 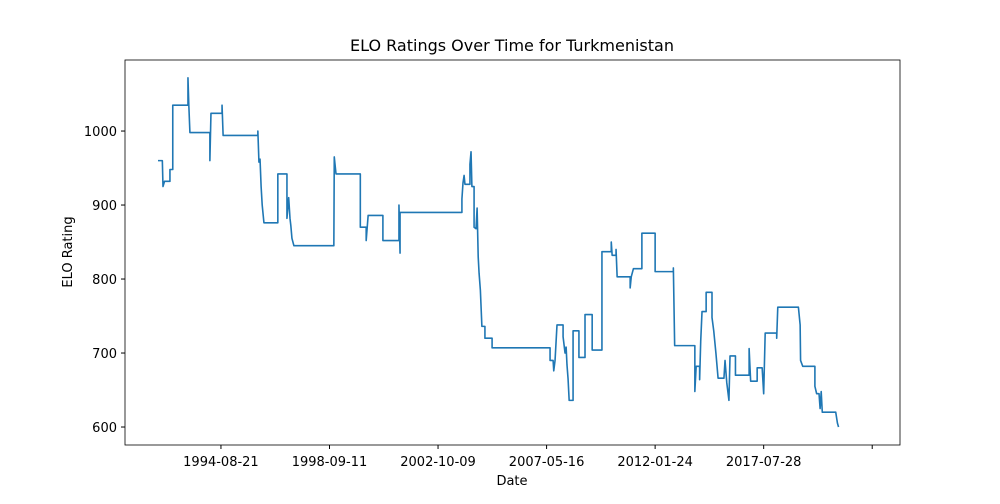 I want to click on x-tick-label: 2007-05-16, so click(x=547, y=462).